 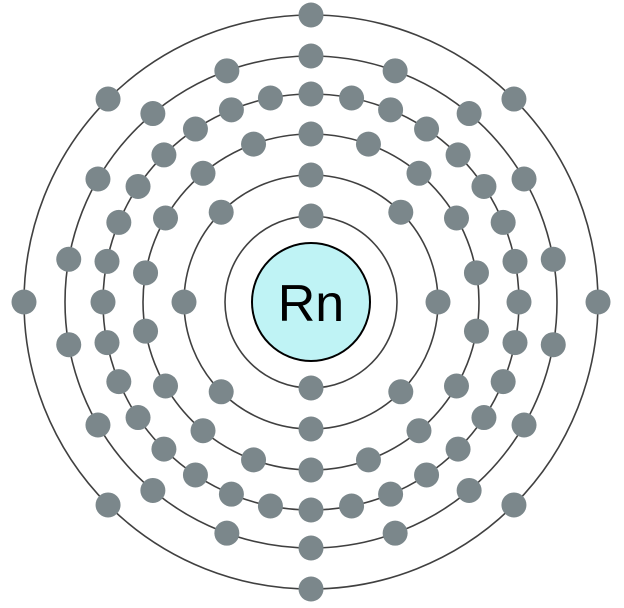 I want to click on nucleus-circle, so click(x=311, y=302).